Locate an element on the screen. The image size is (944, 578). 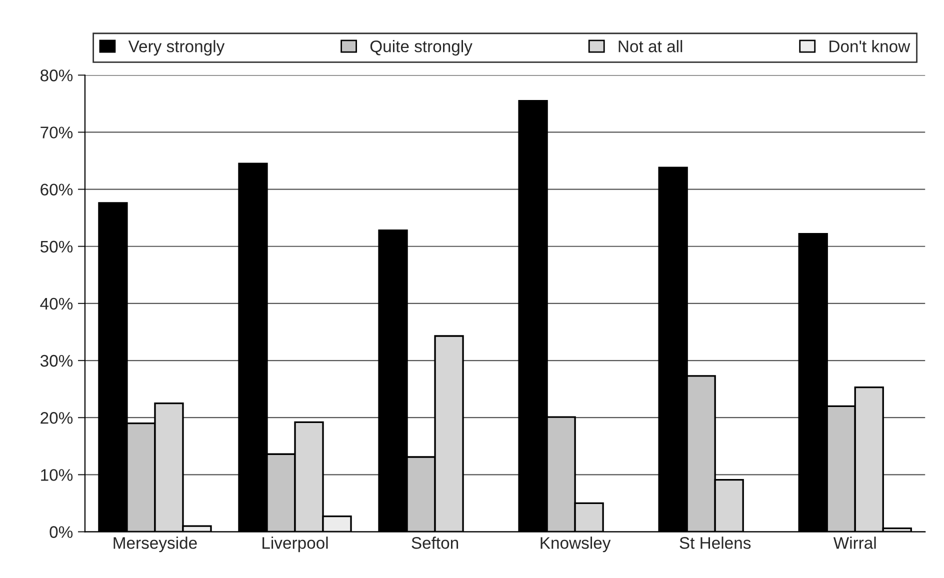
legend-label: Don't know is located at coordinates (870, 46).